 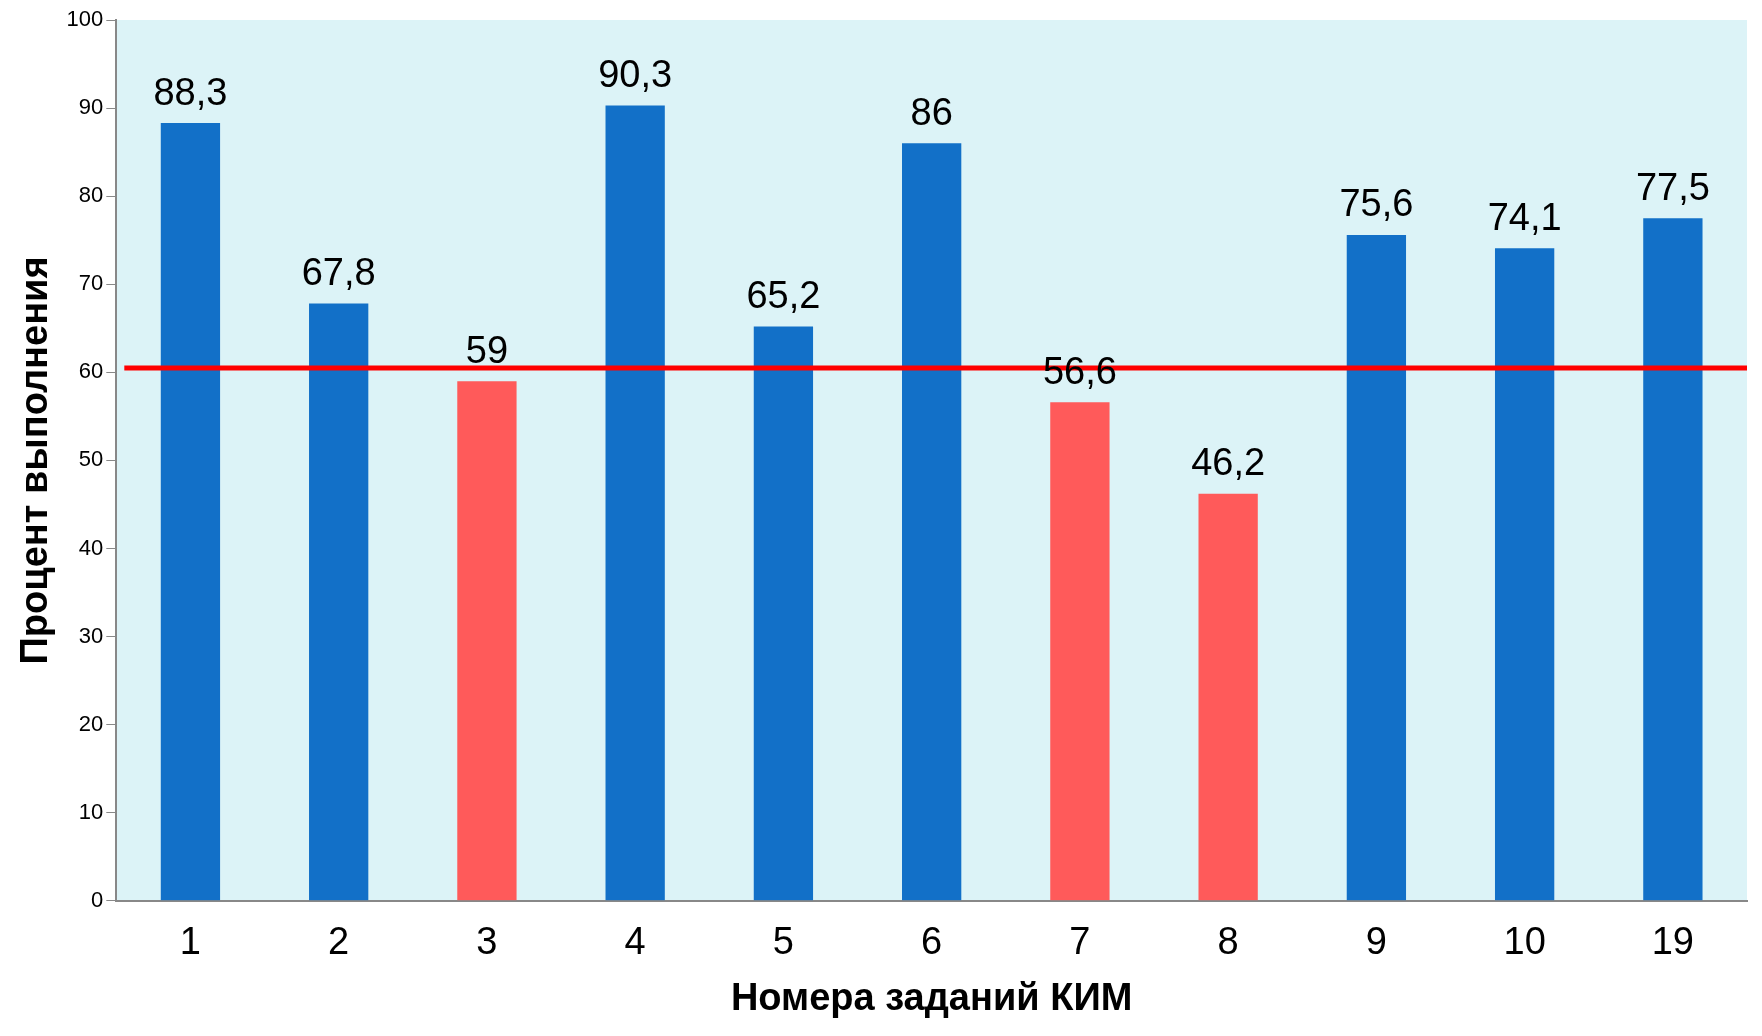 I want to click on y-tick-label: 80, so click(x=91, y=195).